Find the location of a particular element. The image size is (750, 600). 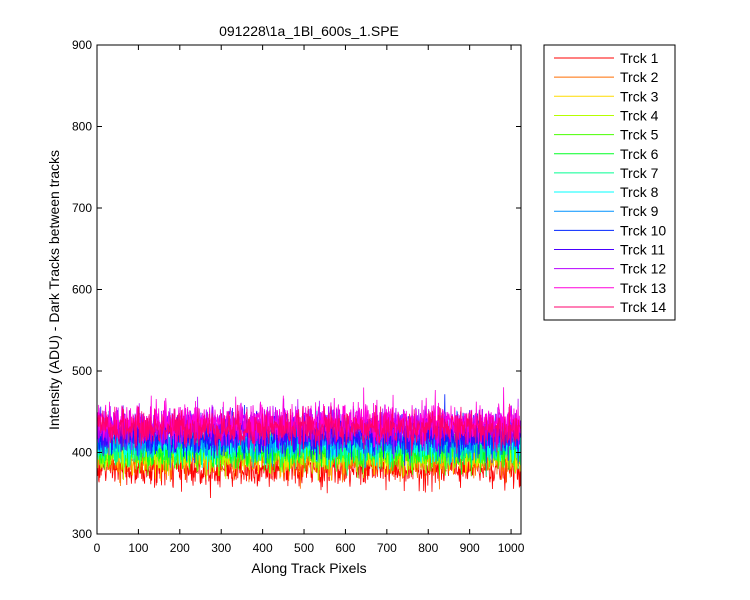

series-layer is located at coordinates (309, 442).